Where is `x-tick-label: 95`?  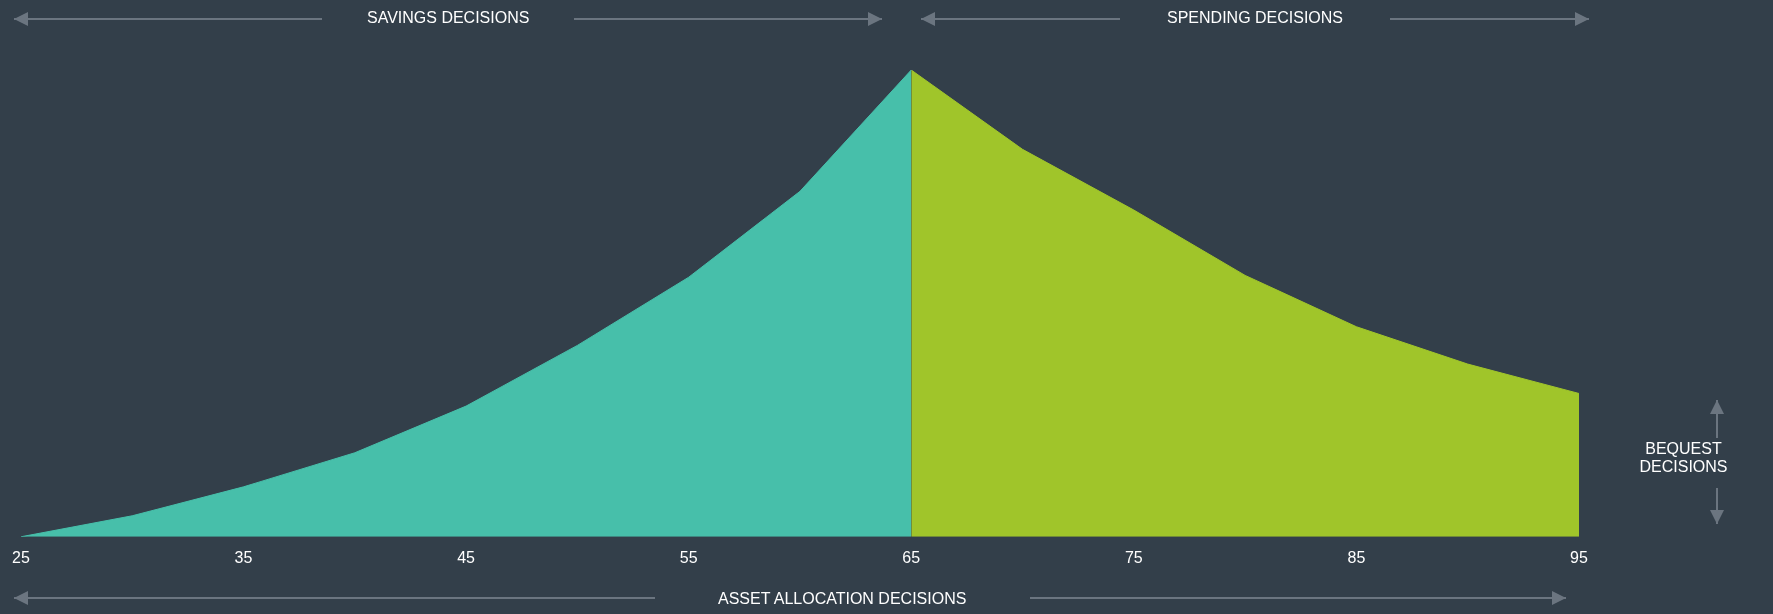 x-tick-label: 95 is located at coordinates (1579, 557).